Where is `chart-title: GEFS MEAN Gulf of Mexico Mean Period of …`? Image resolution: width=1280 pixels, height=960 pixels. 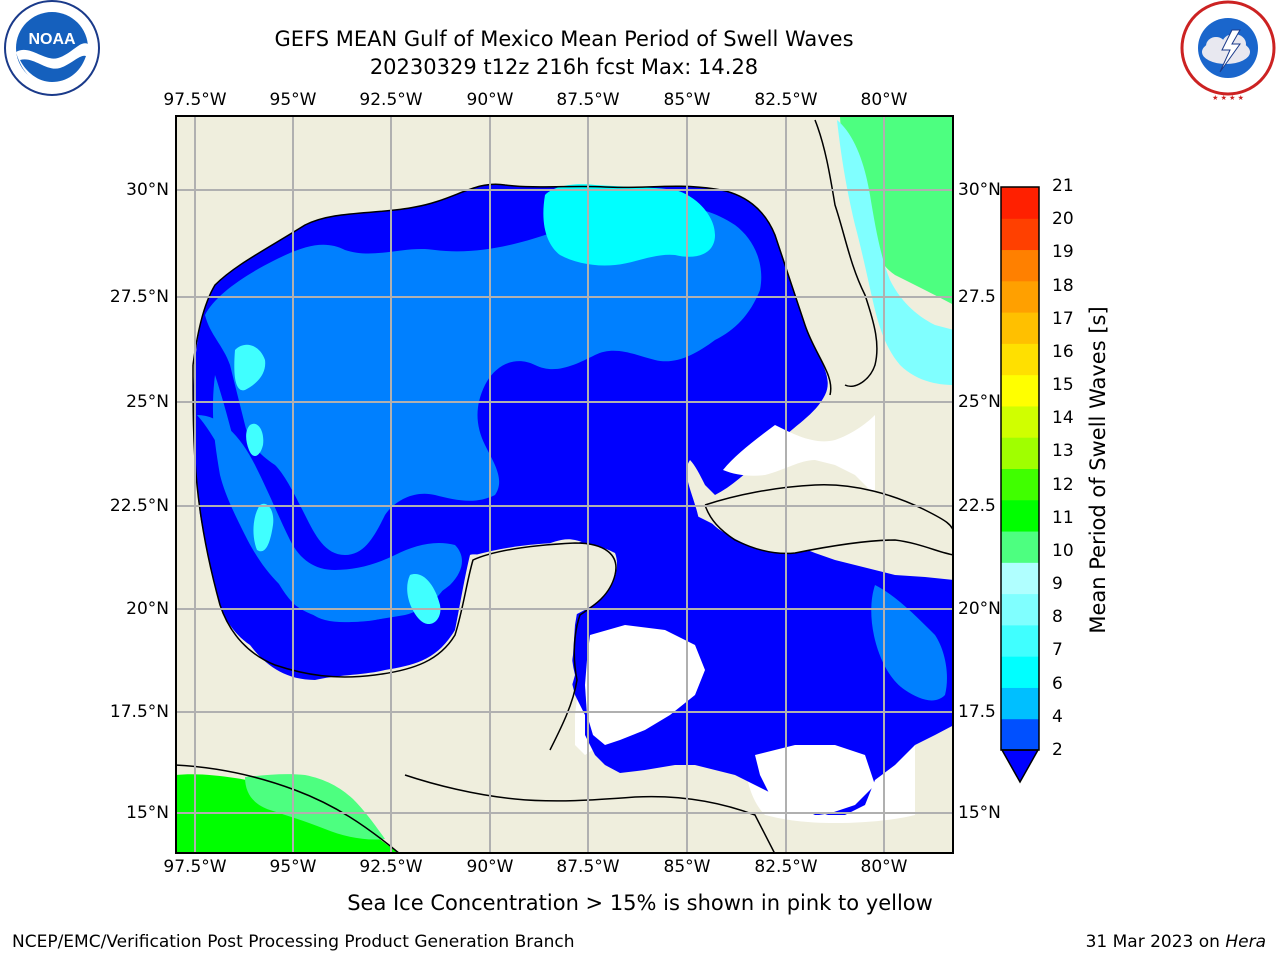 chart-title: GEFS MEAN Gulf of Mexico Mean Period of … is located at coordinates (564, 39).